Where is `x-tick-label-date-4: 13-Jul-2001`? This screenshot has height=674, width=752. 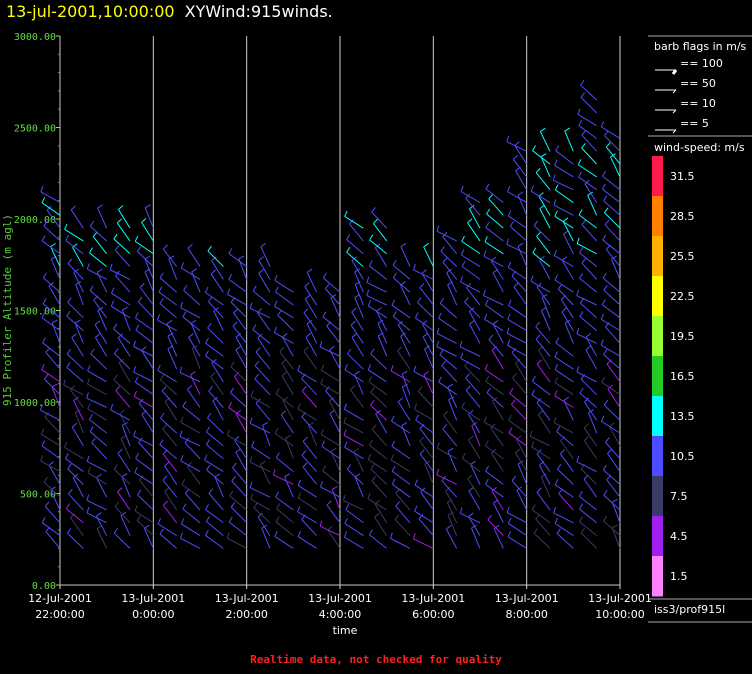
x-tick-label-date-4: 13-Jul-2001 is located at coordinates (433, 598).